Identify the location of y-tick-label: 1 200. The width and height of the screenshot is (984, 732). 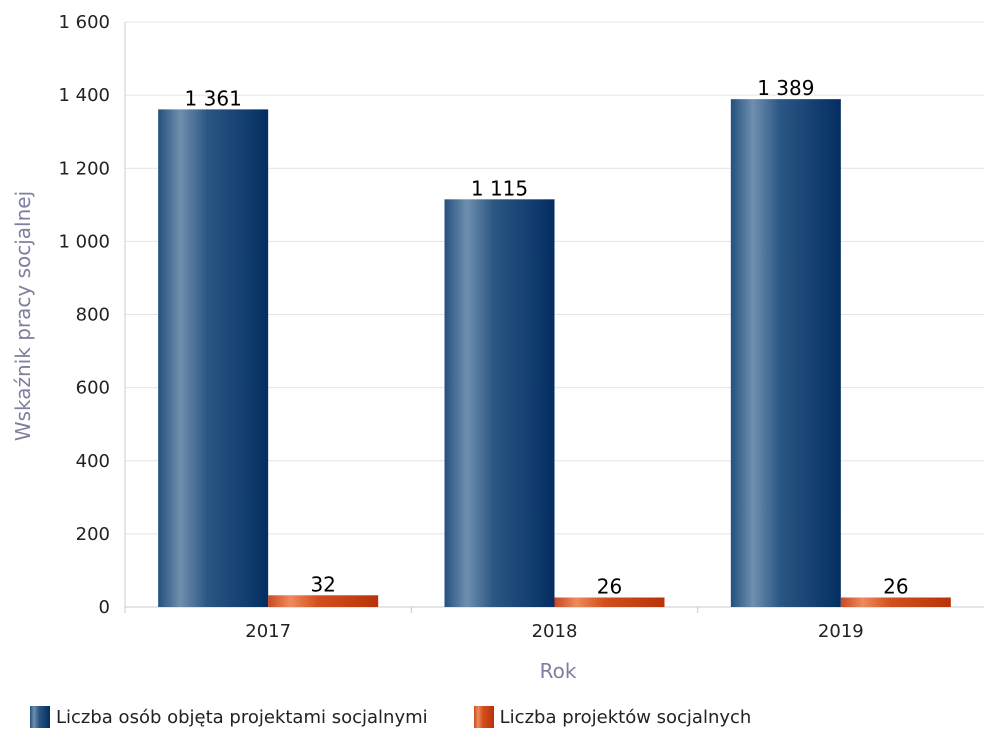
(84, 168).